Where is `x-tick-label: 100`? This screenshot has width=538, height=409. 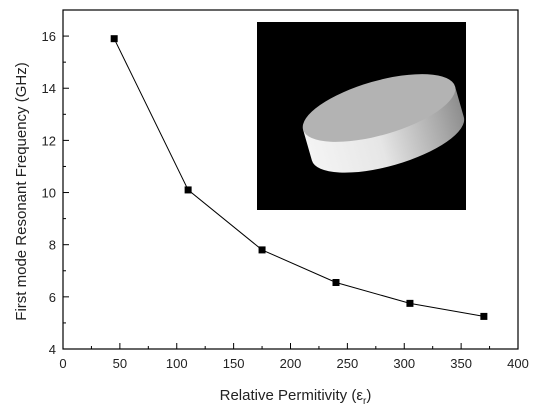
x-tick-label: 100 is located at coordinates (177, 363).